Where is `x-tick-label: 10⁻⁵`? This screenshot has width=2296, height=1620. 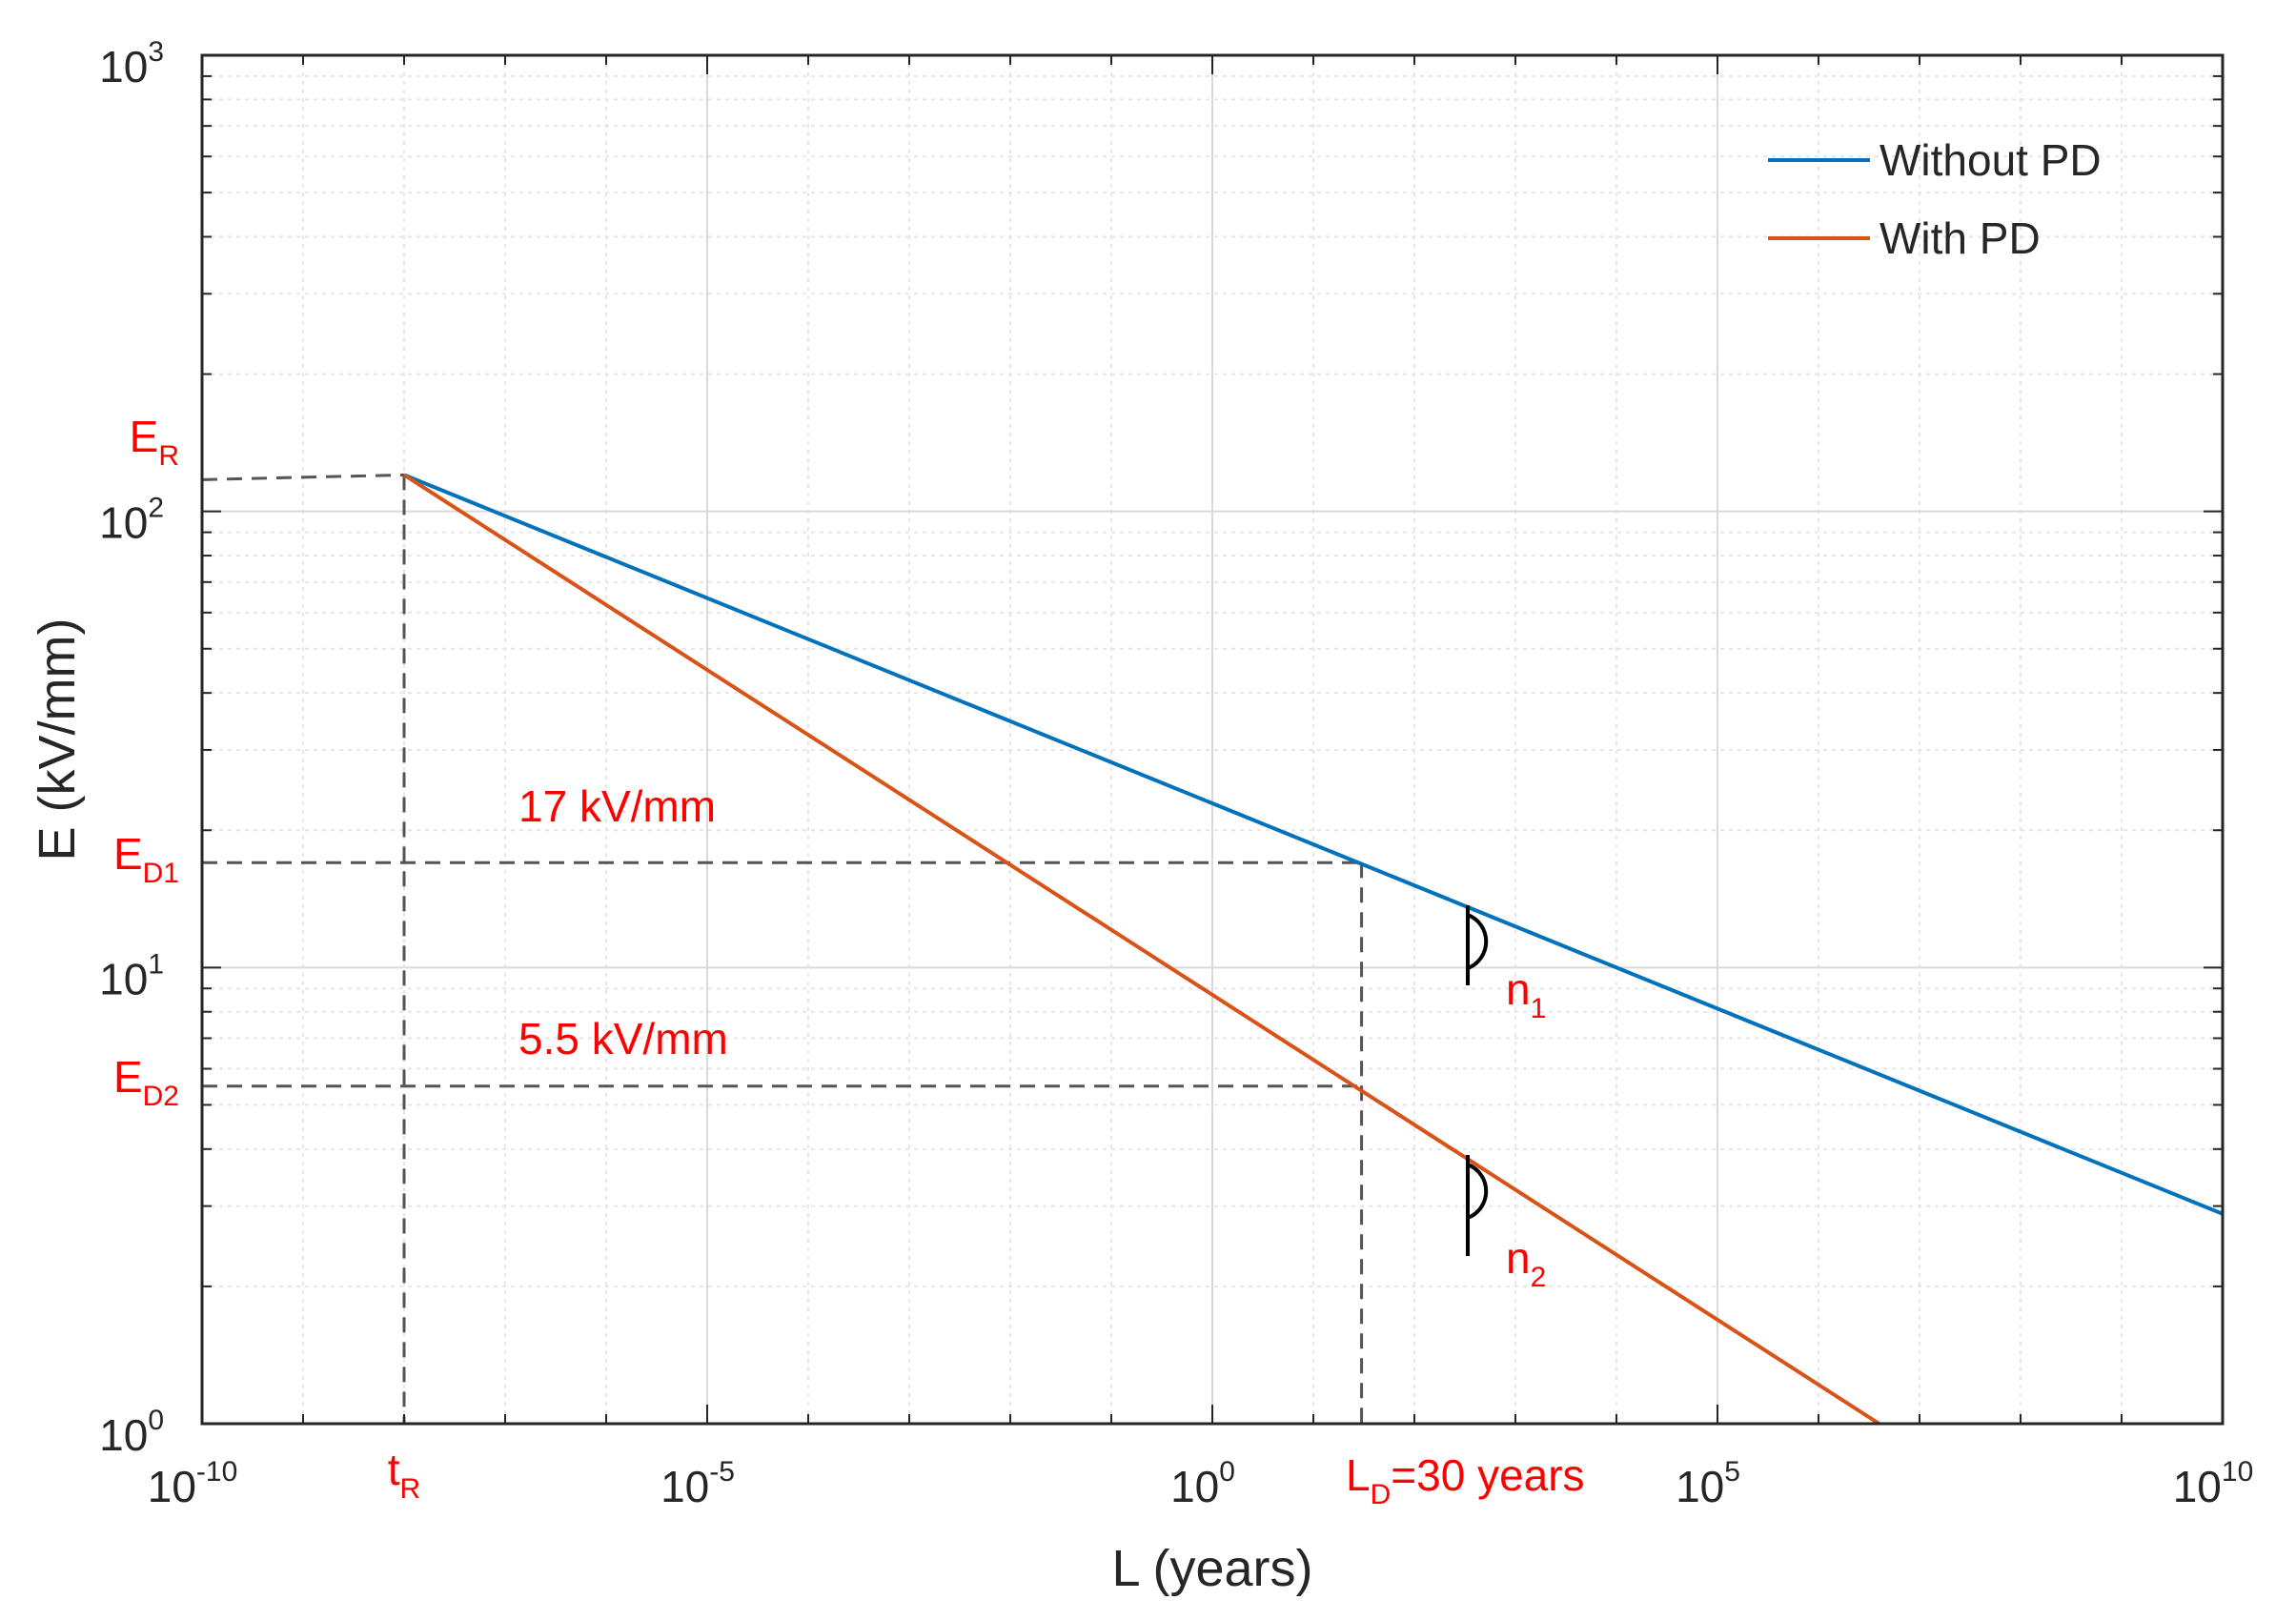
x-tick-label: 10⁻⁵ is located at coordinates (697, 1483).